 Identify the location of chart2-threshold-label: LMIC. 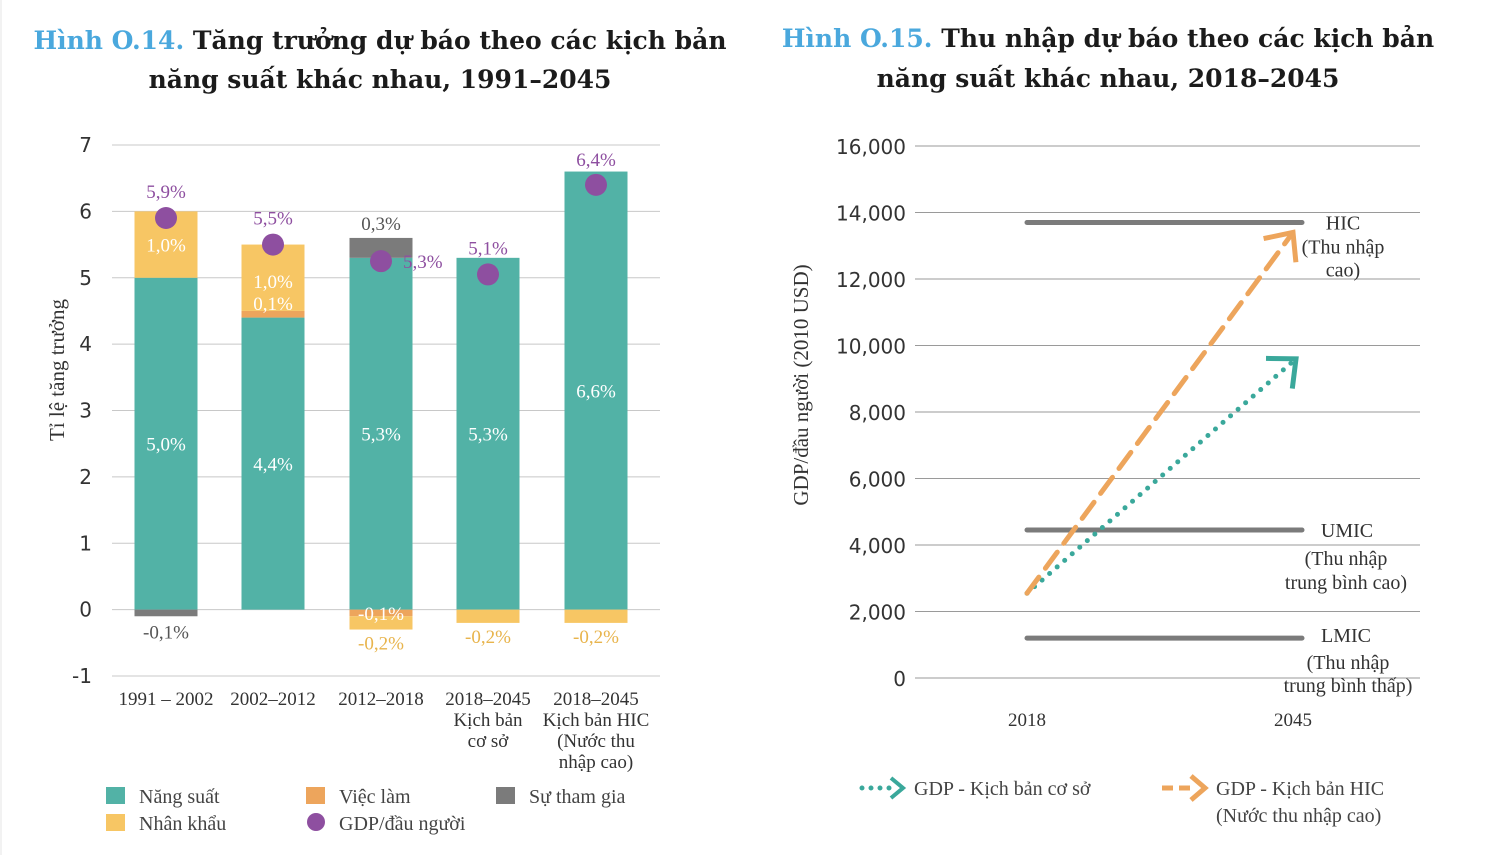
(1346, 636).